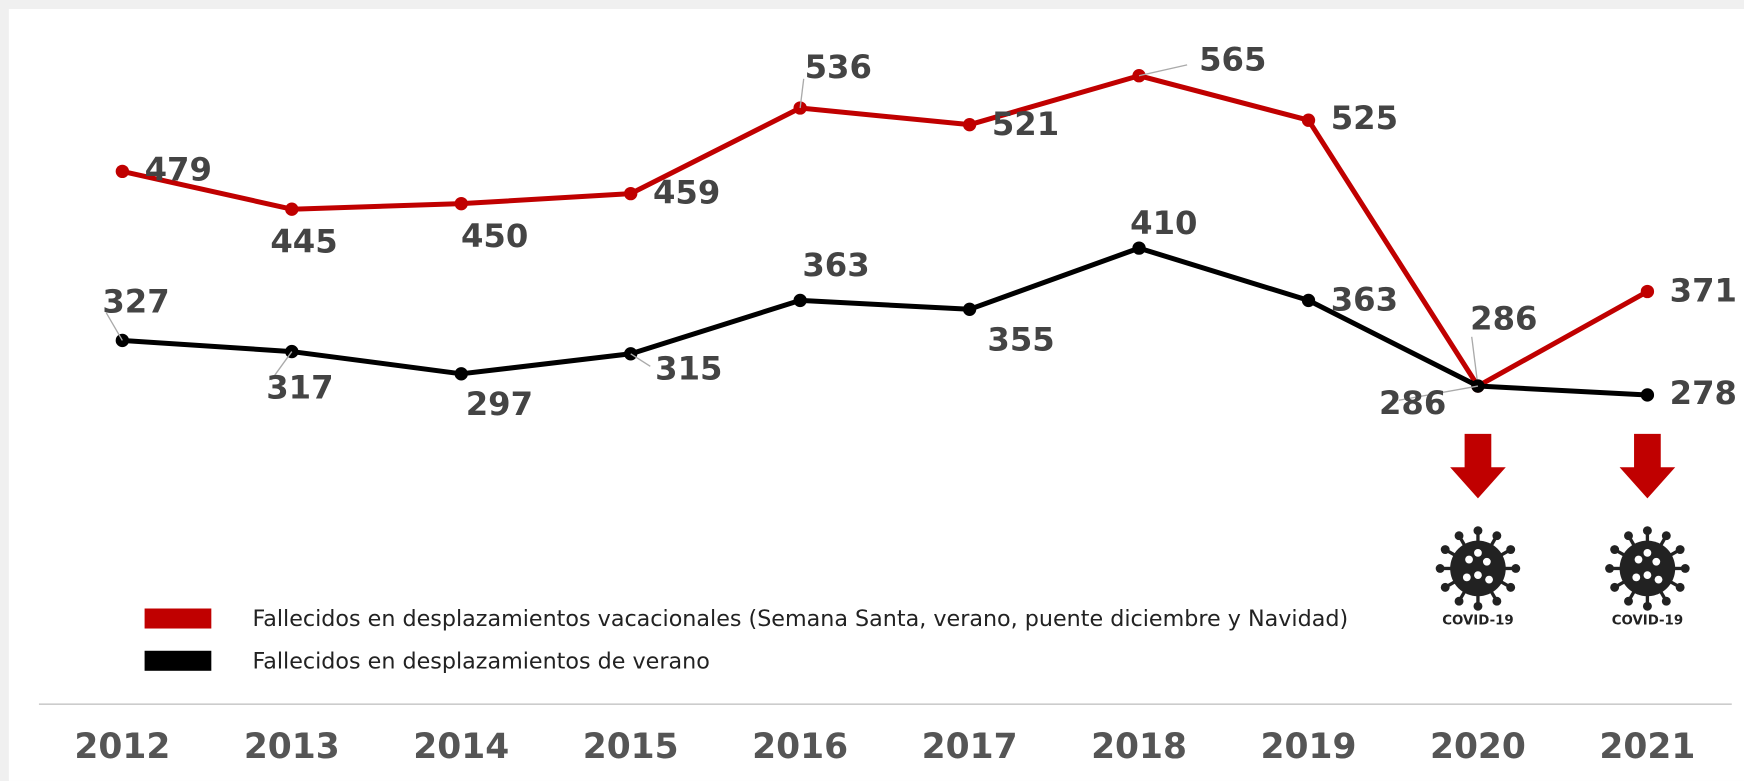 This screenshot has width=1744, height=781. Describe the element at coordinates (800, 747) in the screenshot. I see `x-tick-label: 2016` at that location.